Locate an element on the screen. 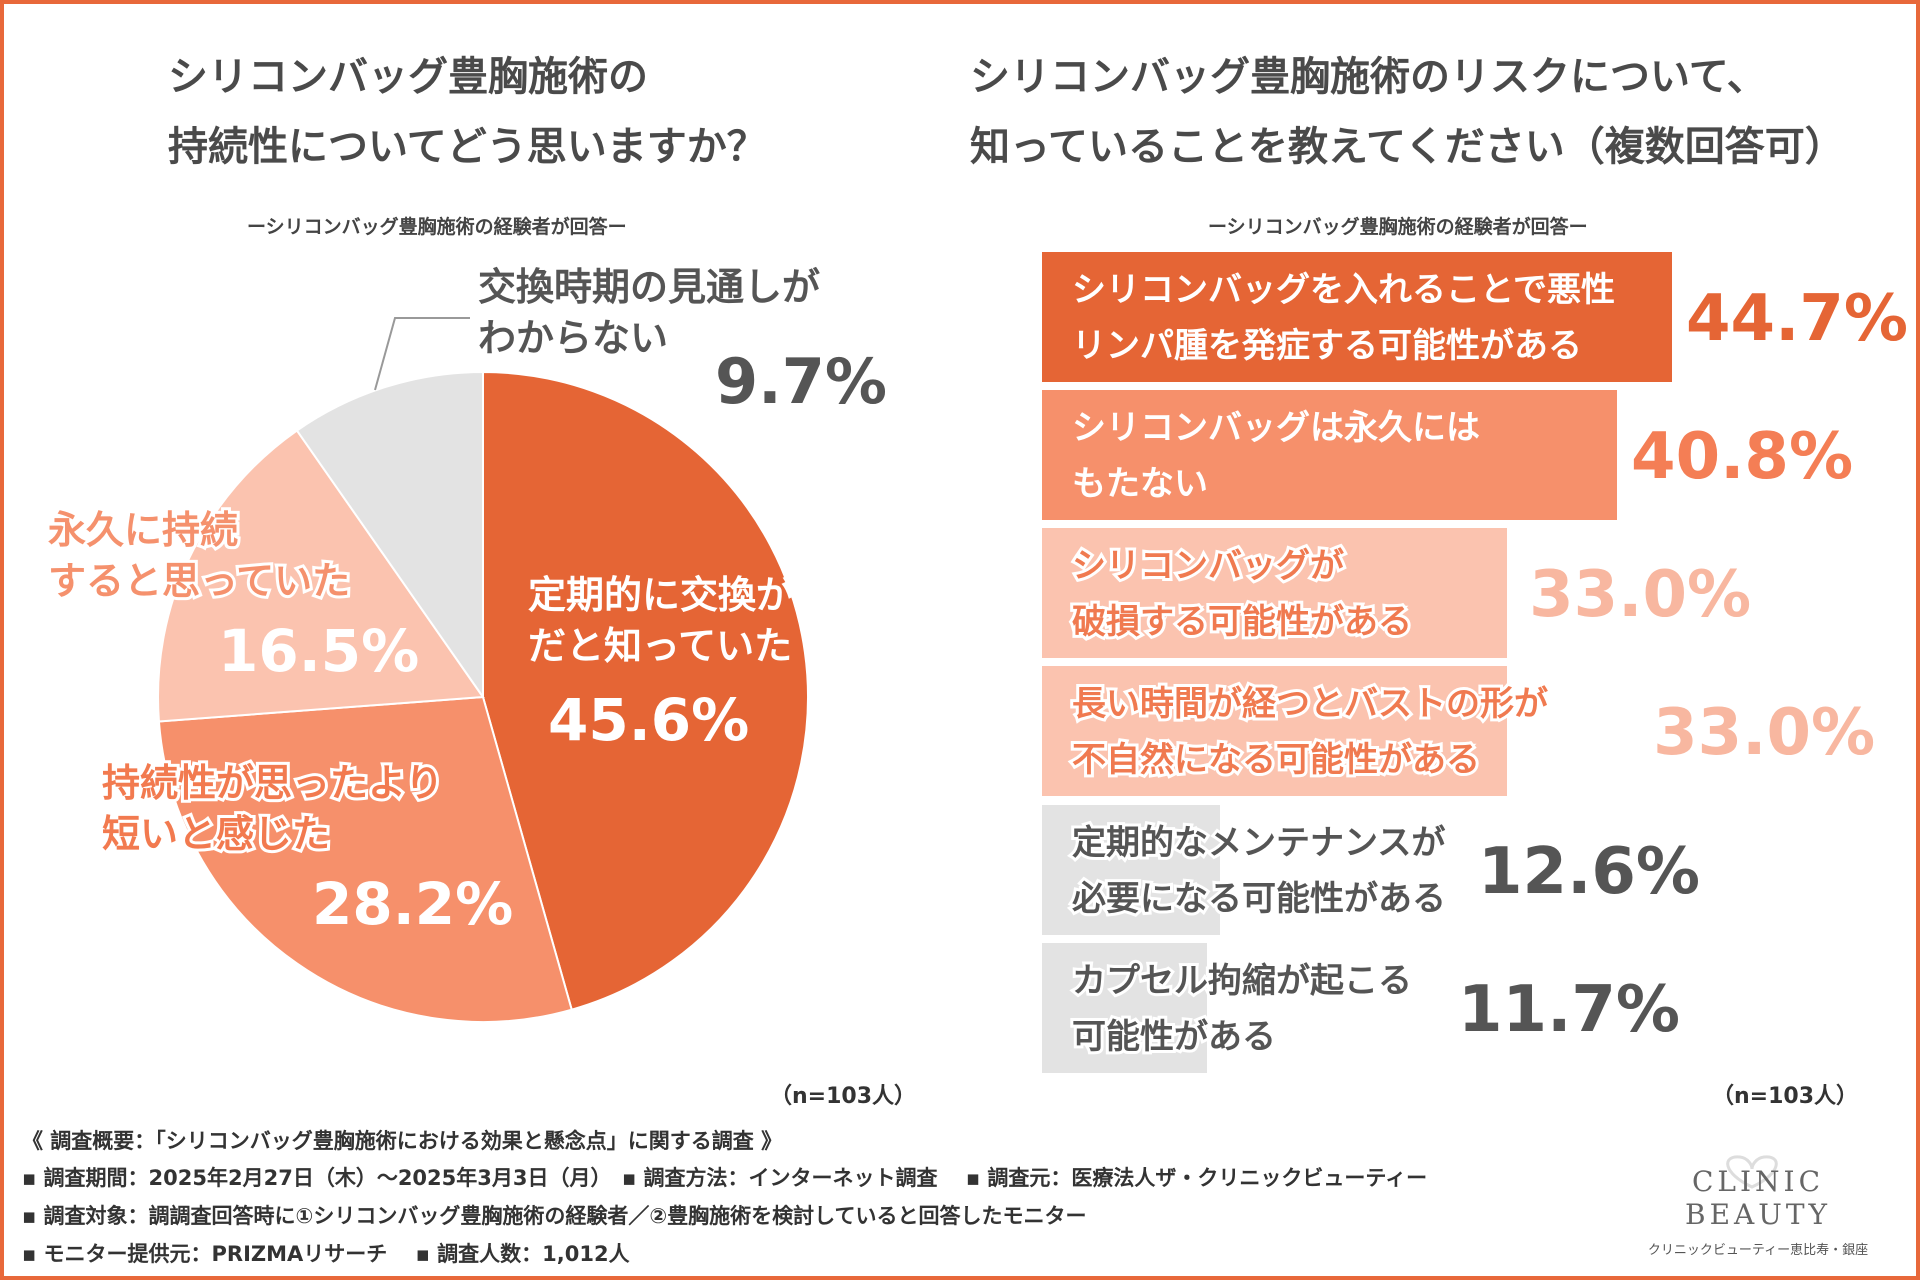 Image resolution: width=1920 pixels, height=1280 pixels. slice2-value: 16.5% is located at coordinates (319, 650).